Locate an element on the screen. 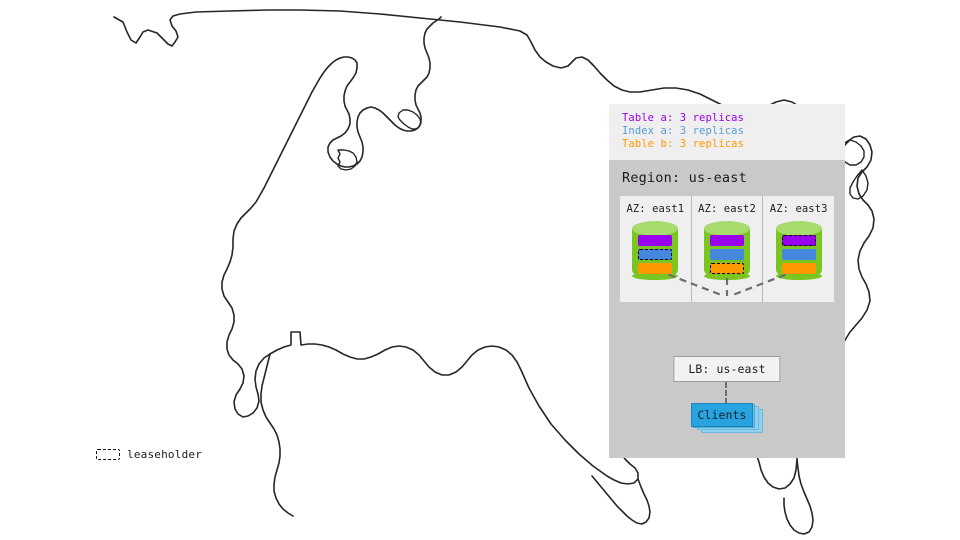  replica-bars-east1 is located at coordinates (655, 254).